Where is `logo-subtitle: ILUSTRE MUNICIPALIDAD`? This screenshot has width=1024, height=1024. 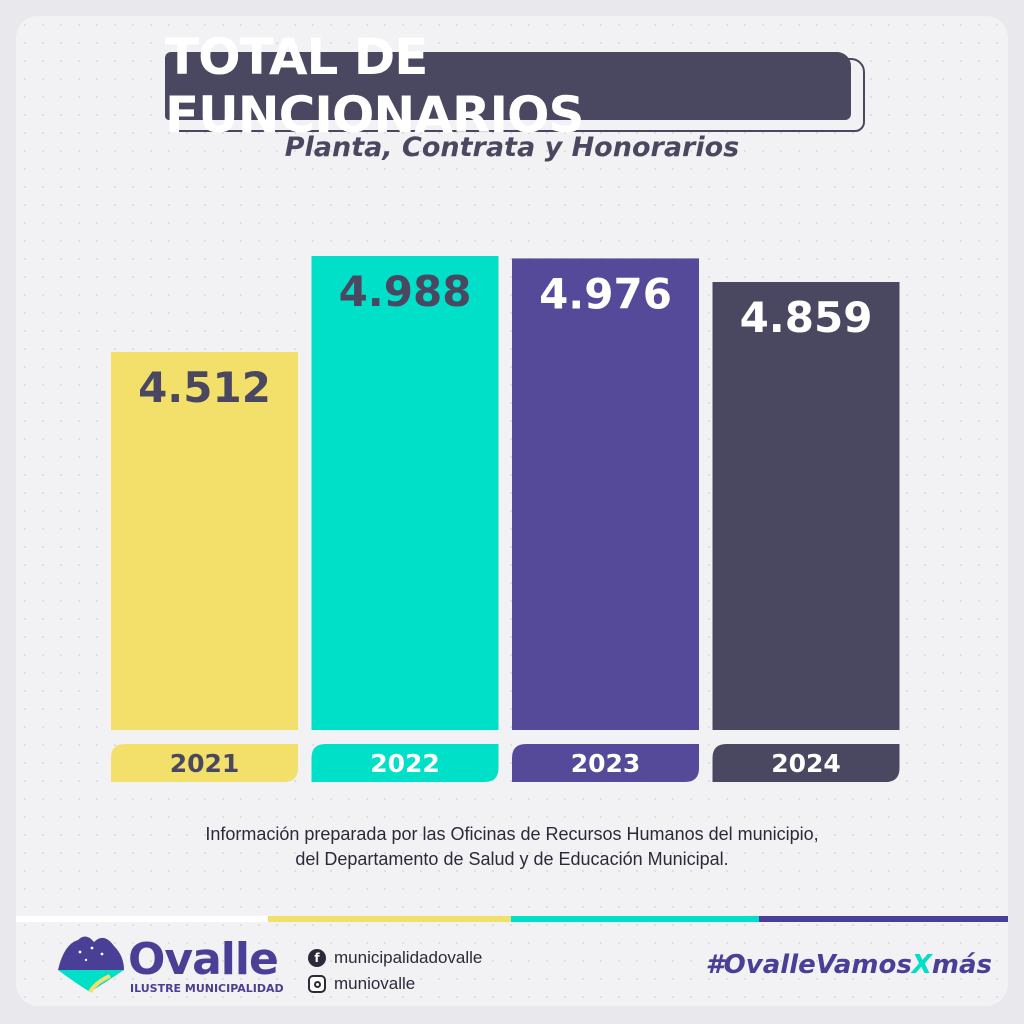 logo-subtitle: ILUSTRE MUNICIPALIDAD is located at coordinates (207, 988).